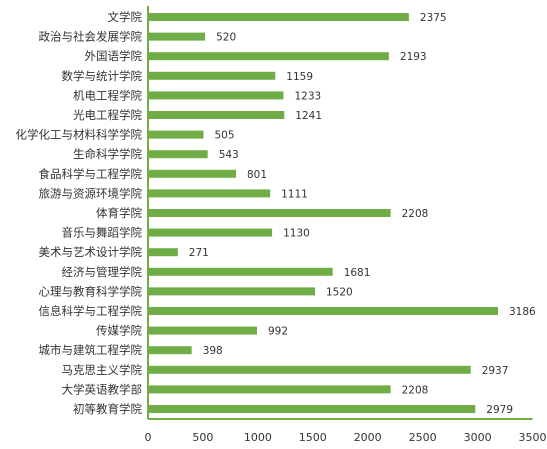 This screenshot has height=449, width=547. I want to click on category-label: 机电工程学院, so click(107, 95).